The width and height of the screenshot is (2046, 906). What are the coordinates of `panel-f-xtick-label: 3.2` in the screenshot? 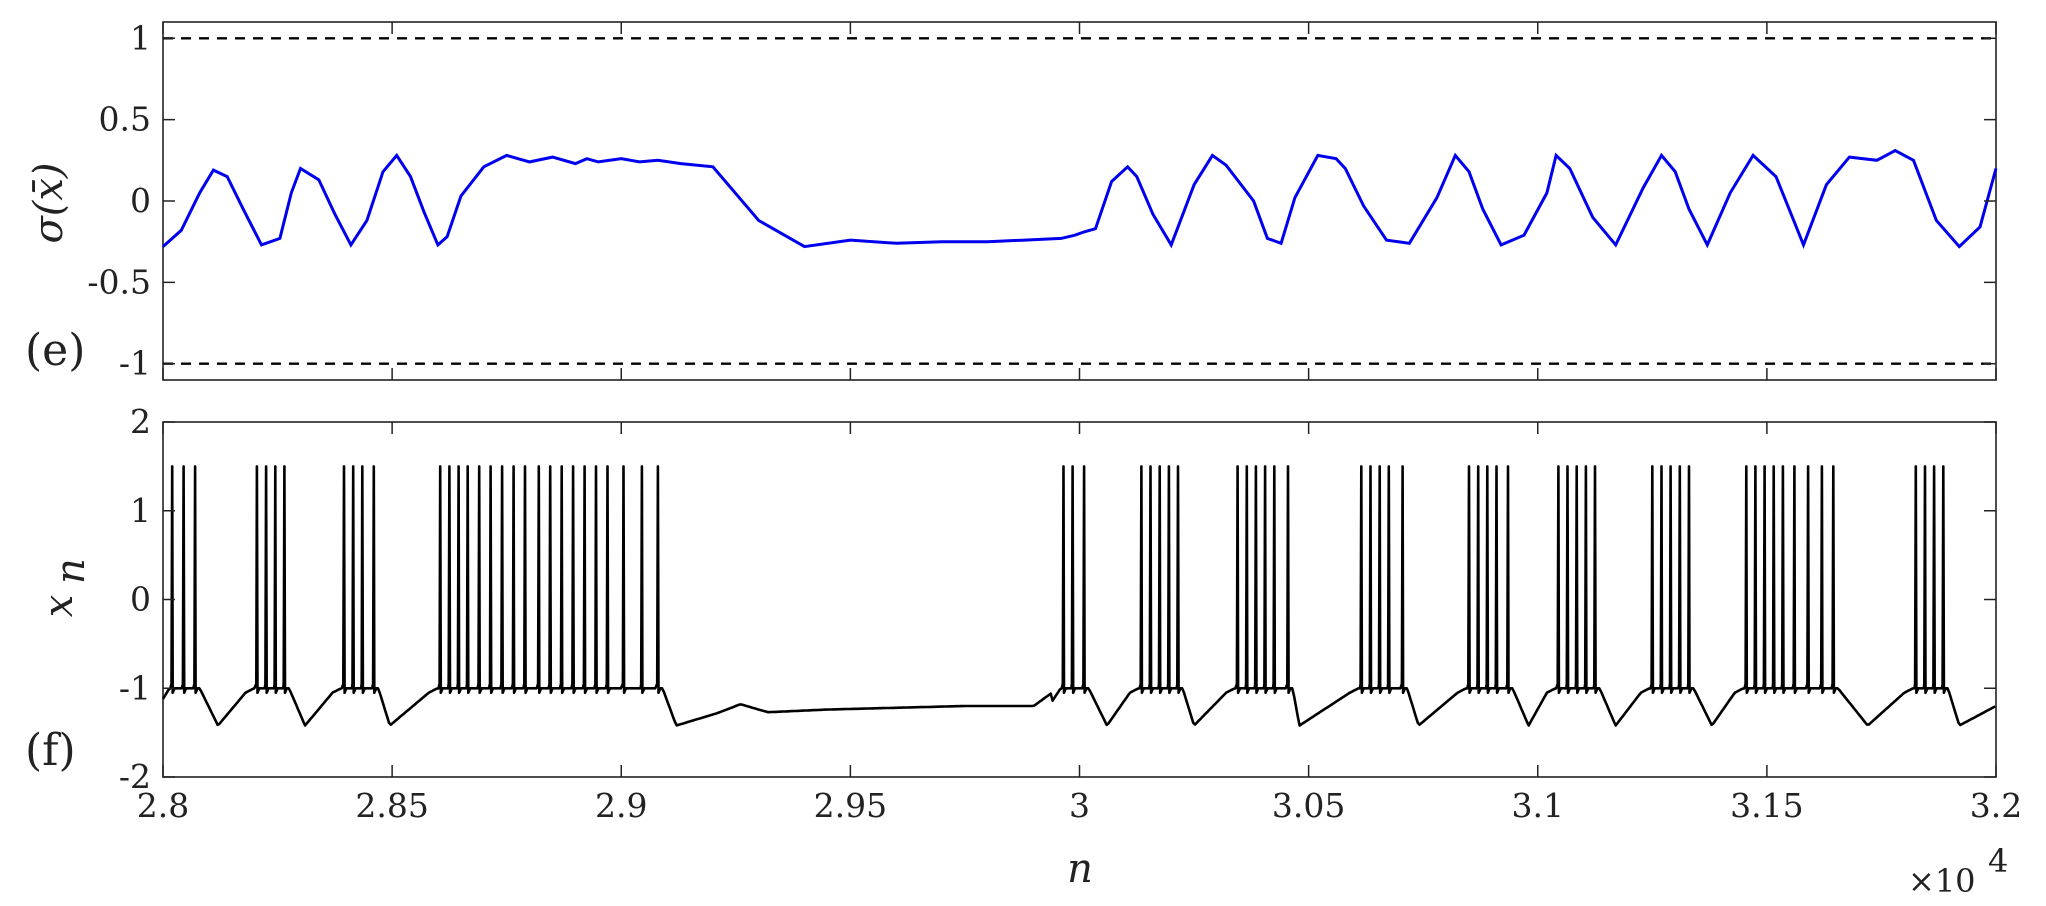 It's located at (1996, 805).